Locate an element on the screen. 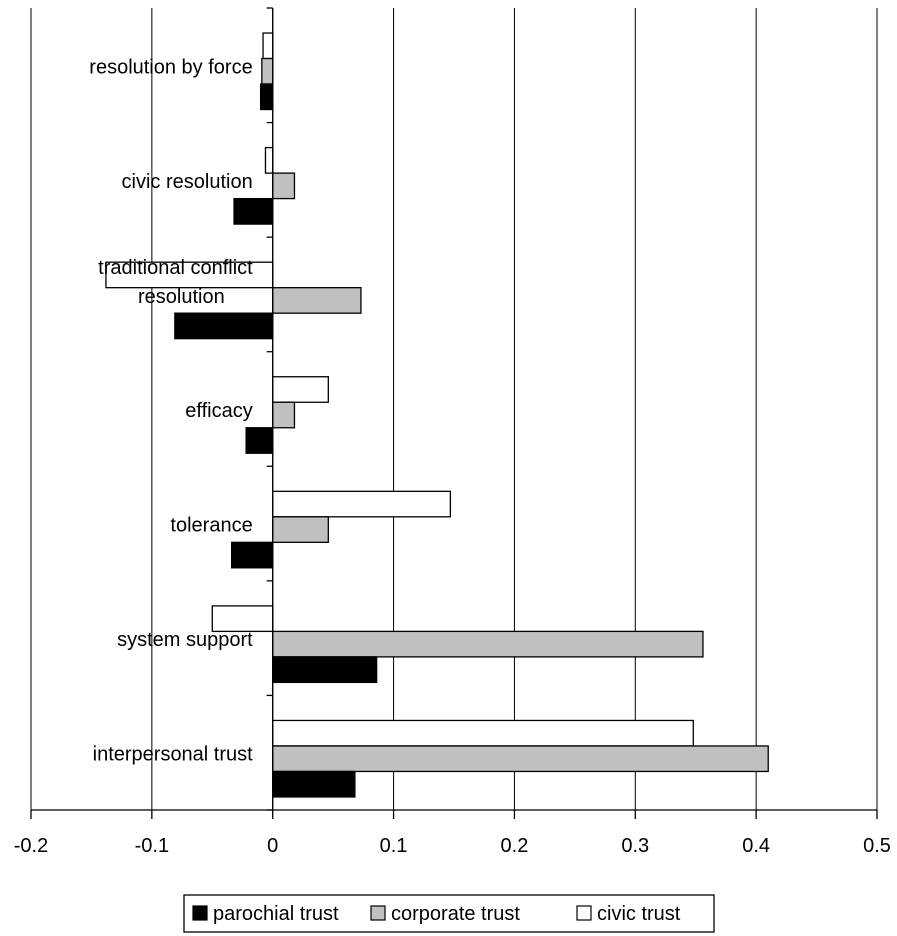  category-label-2-line0: traditional conflict is located at coordinates (175, 268).